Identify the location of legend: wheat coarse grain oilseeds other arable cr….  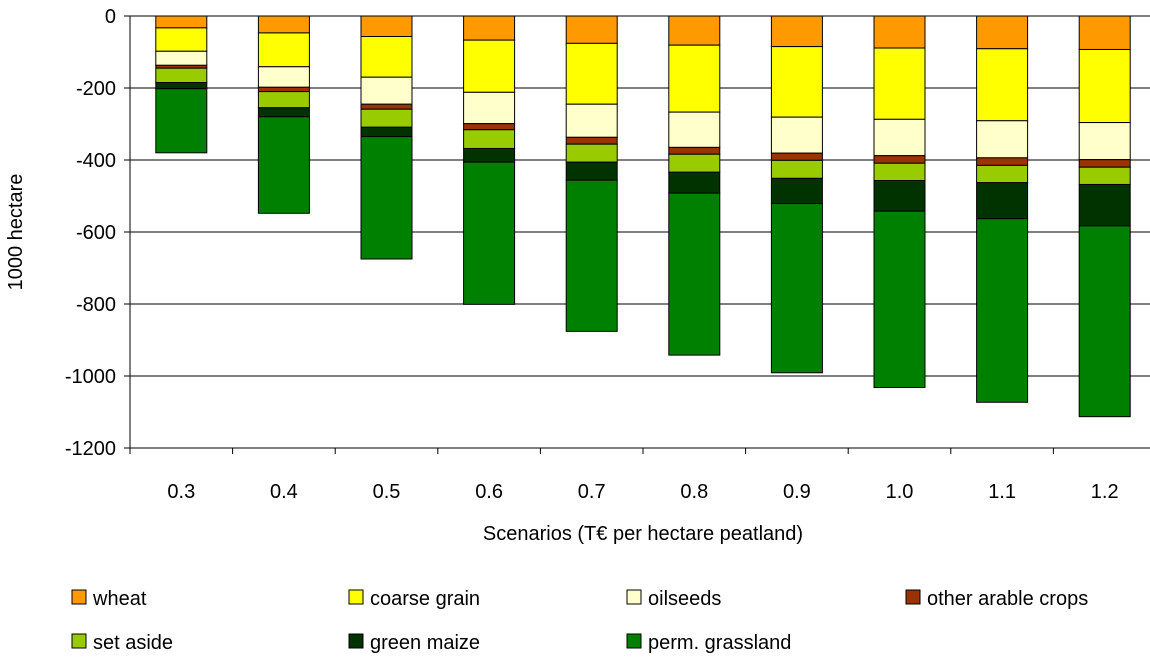
(579, 621).